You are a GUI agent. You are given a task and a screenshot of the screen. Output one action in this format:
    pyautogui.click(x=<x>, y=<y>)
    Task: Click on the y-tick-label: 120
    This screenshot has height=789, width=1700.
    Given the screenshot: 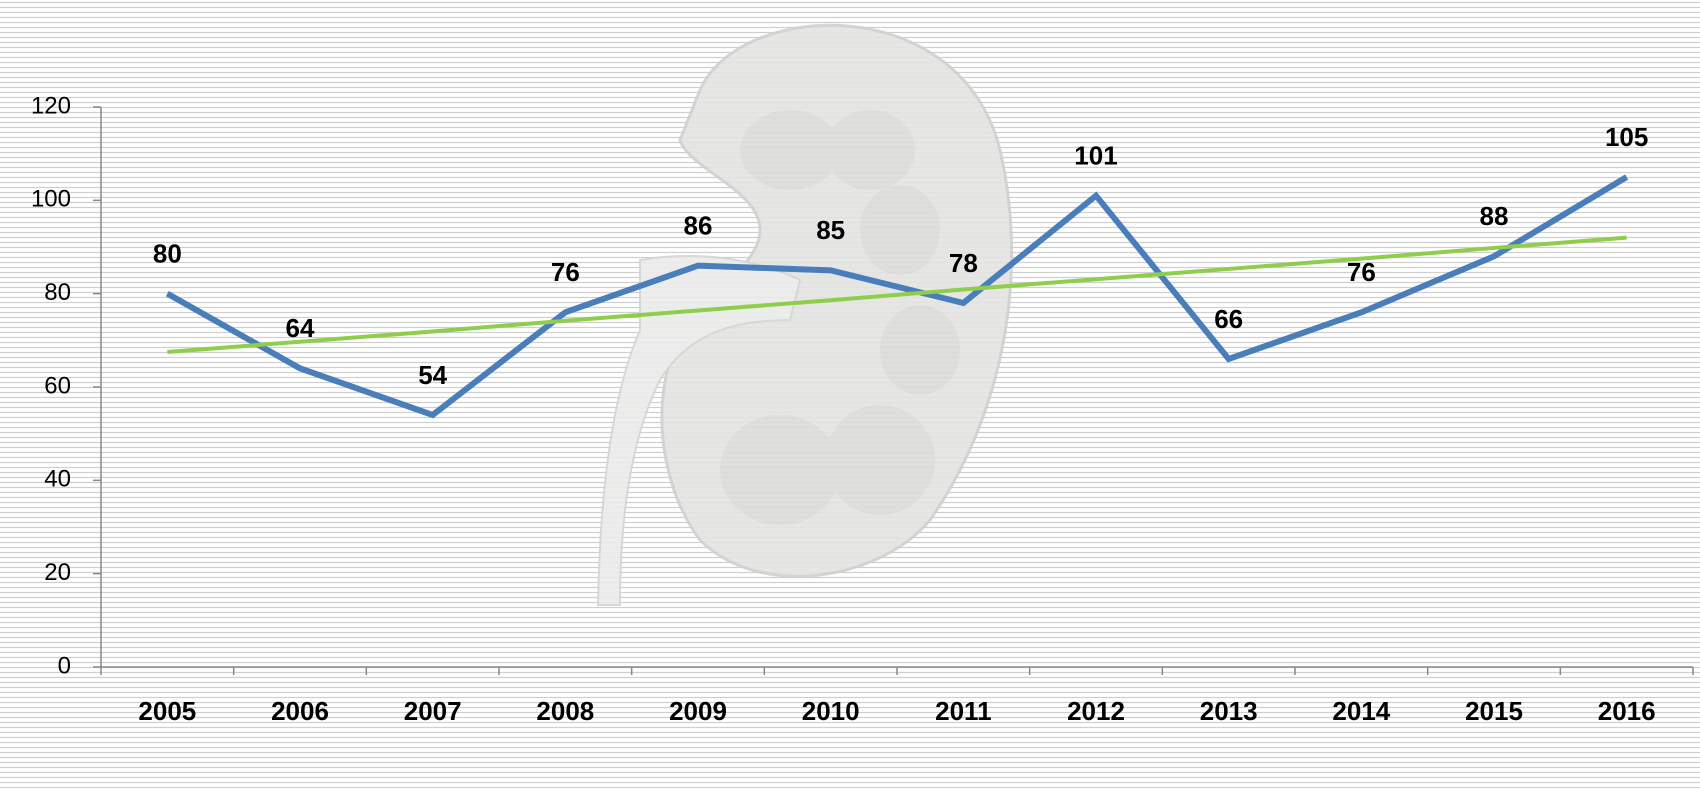 What is the action you would take?
    pyautogui.click(x=51, y=105)
    